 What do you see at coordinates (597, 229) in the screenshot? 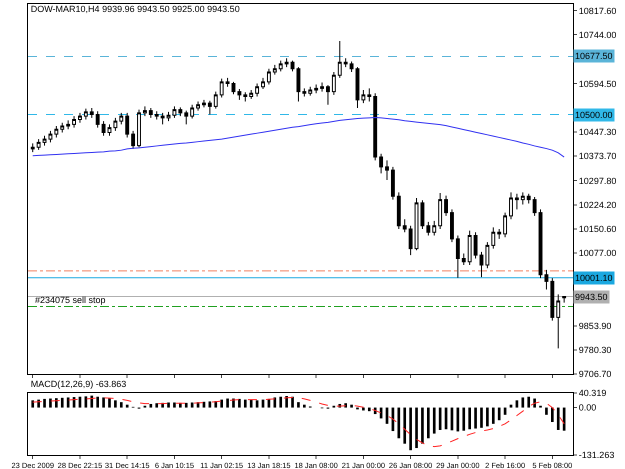
I see `y-tick-label: 10150.60` at bounding box center [597, 229].